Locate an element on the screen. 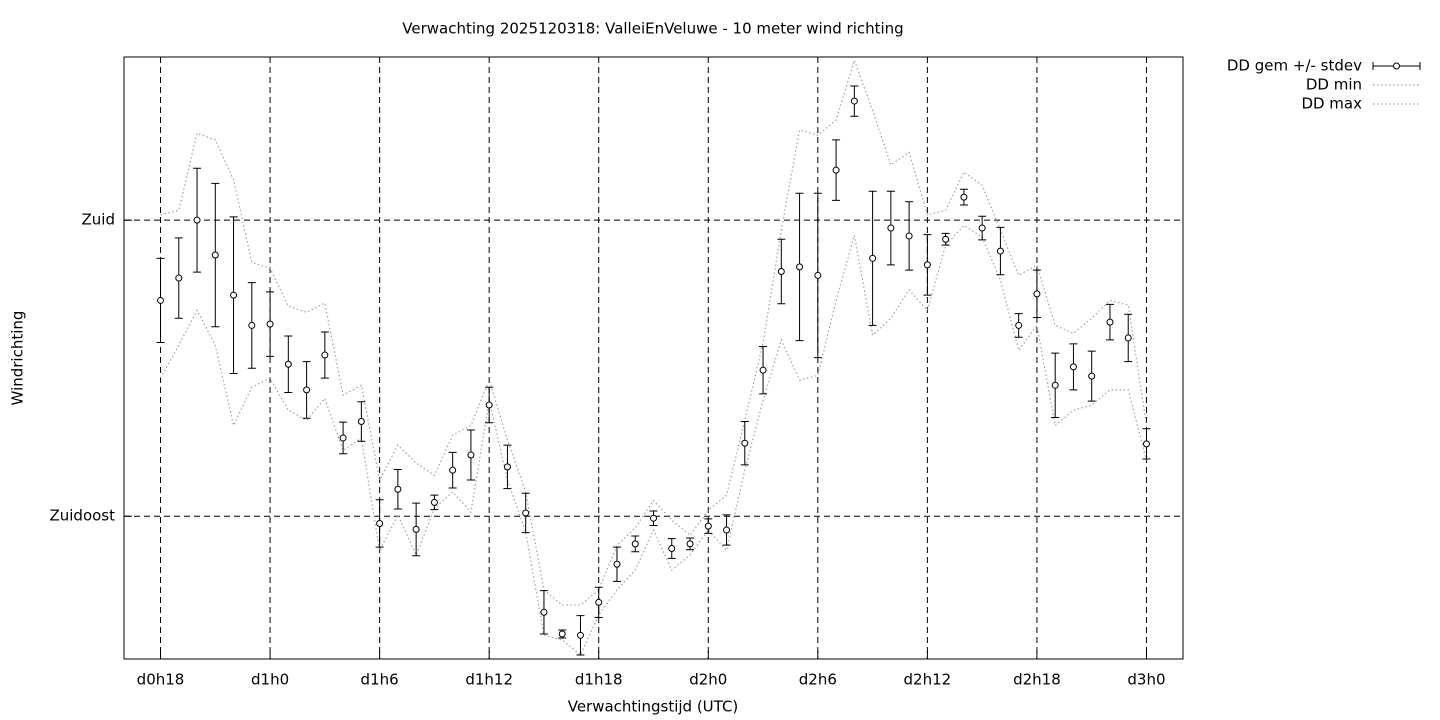 The width and height of the screenshot is (1440, 720). x-tick-label: d2h6 is located at coordinates (818, 680).